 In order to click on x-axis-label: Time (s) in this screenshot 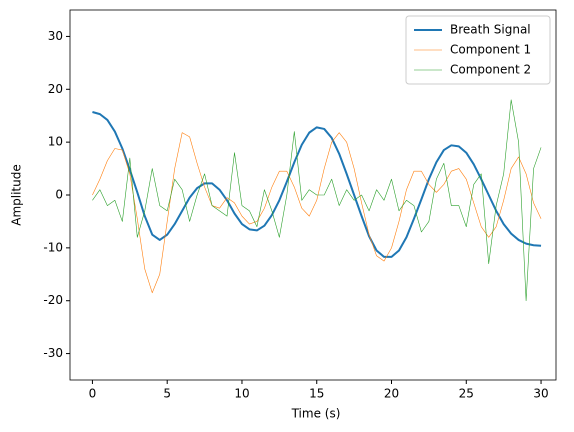, I will do `click(316, 414)`.